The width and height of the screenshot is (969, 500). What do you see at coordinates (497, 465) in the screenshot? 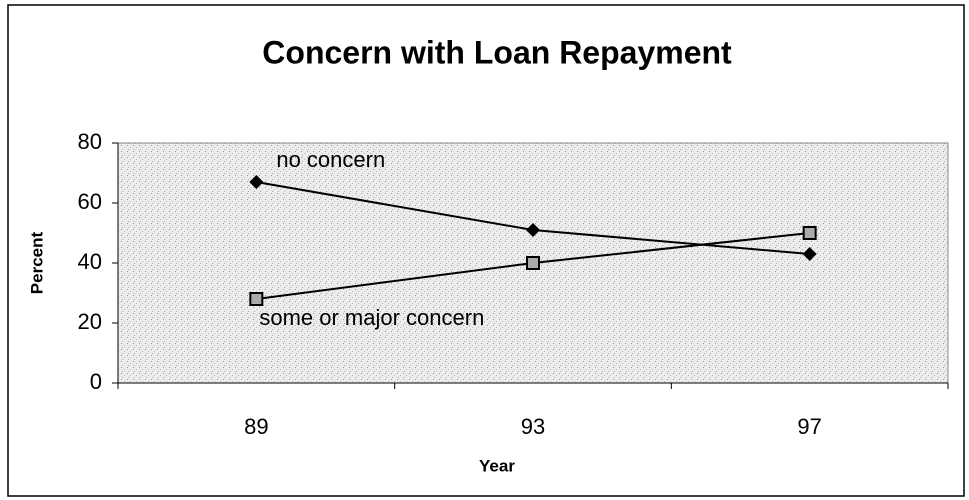
I see `x-axis-label: Year` at bounding box center [497, 465].